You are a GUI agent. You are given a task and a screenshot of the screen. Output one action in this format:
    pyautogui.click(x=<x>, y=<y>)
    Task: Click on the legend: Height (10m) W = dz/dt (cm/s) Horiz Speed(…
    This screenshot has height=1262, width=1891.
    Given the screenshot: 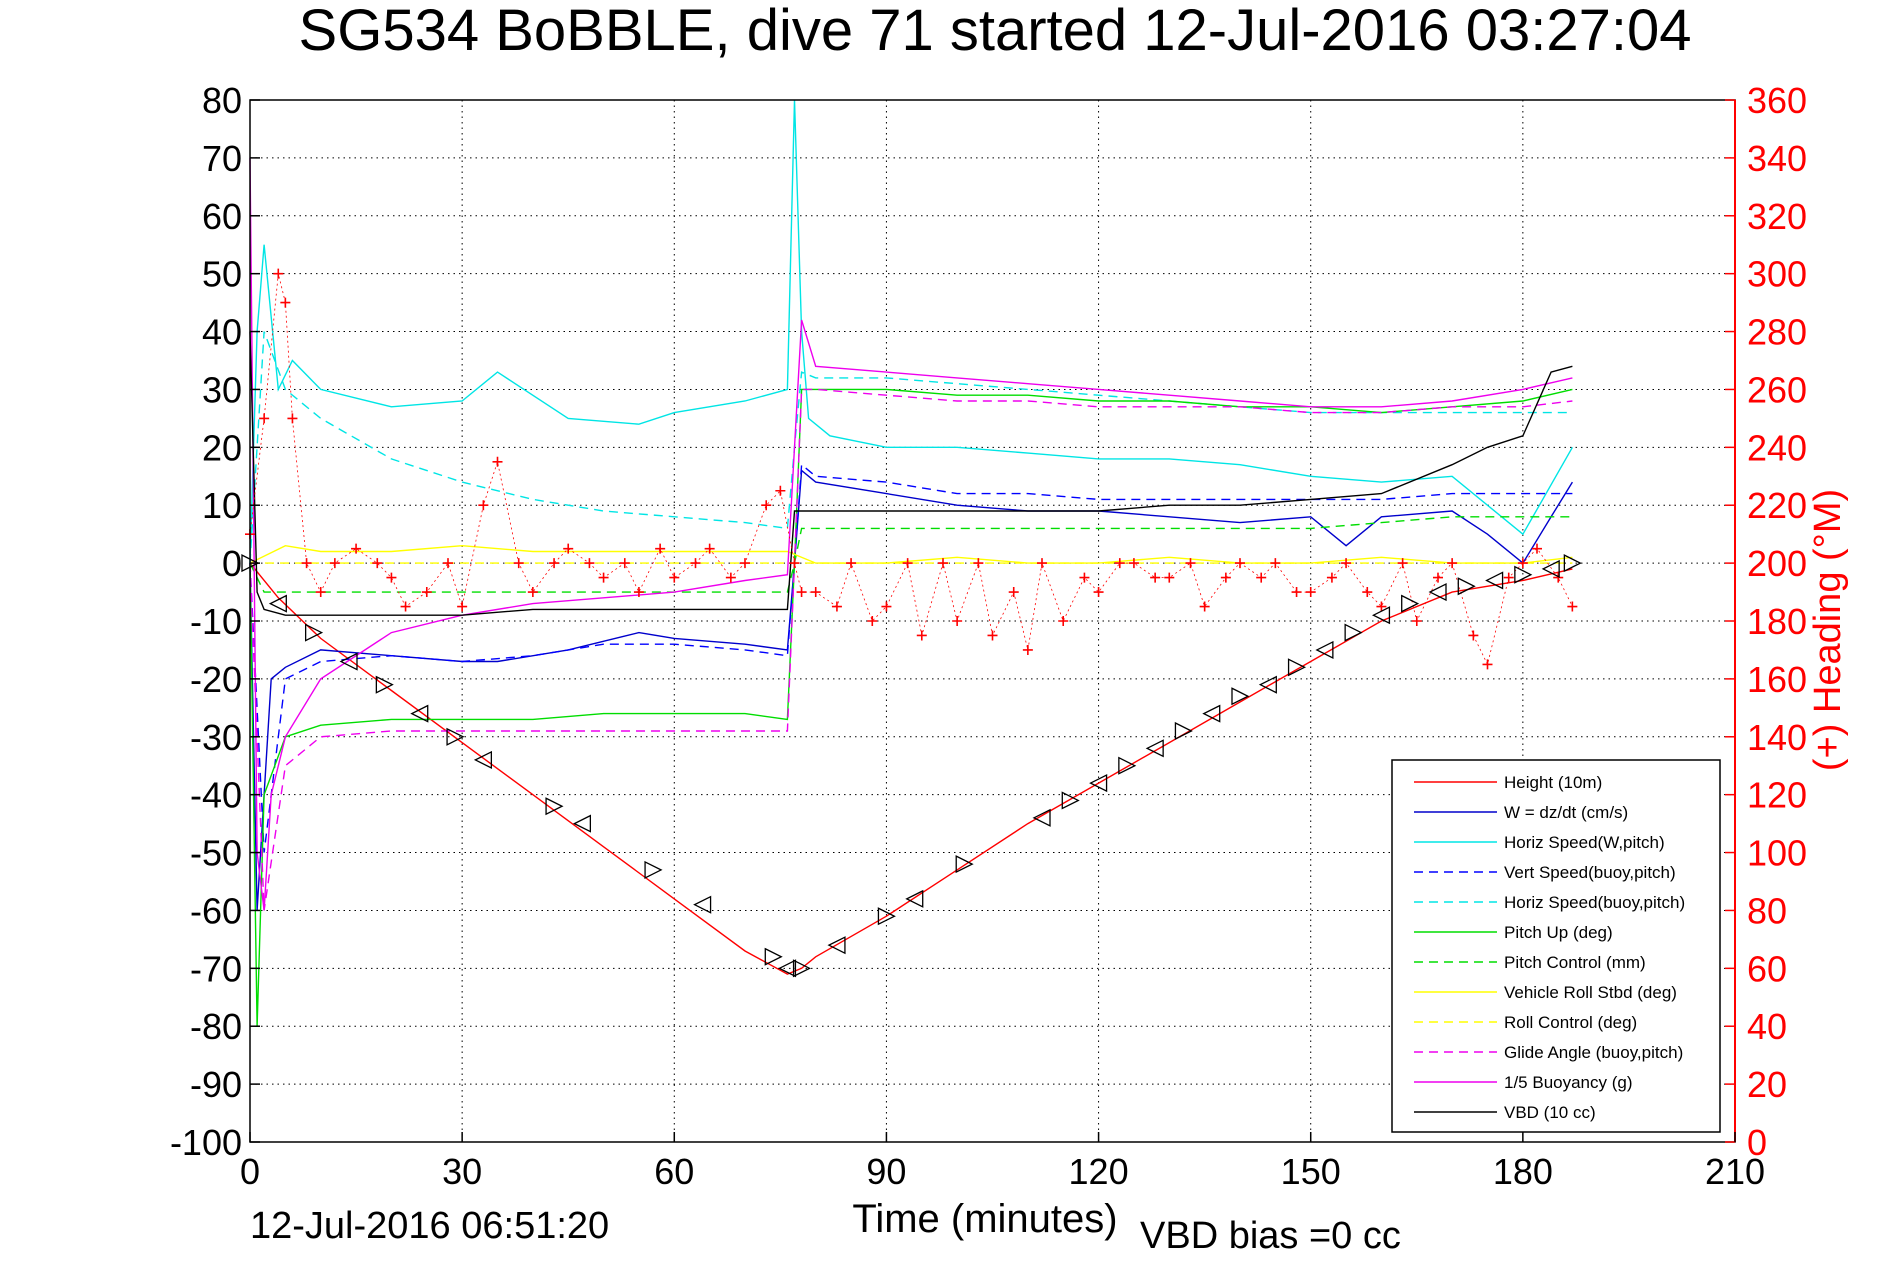 What is the action you would take?
    pyautogui.click(x=1556, y=946)
    